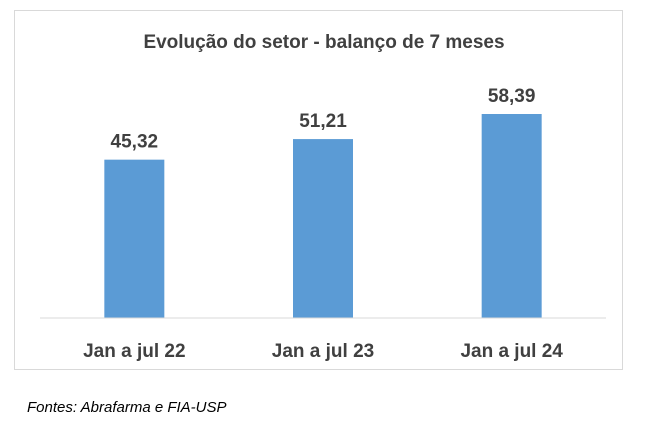 The height and width of the screenshot is (428, 647). I want to click on x-tick-label: Jan a jul 24, so click(511, 351).